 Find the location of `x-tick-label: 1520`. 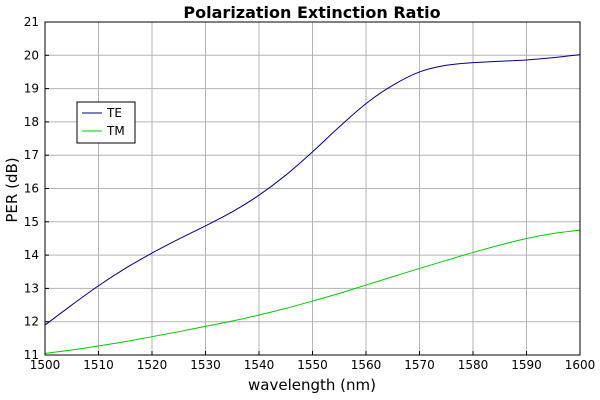

x-tick-label: 1520 is located at coordinates (152, 365).